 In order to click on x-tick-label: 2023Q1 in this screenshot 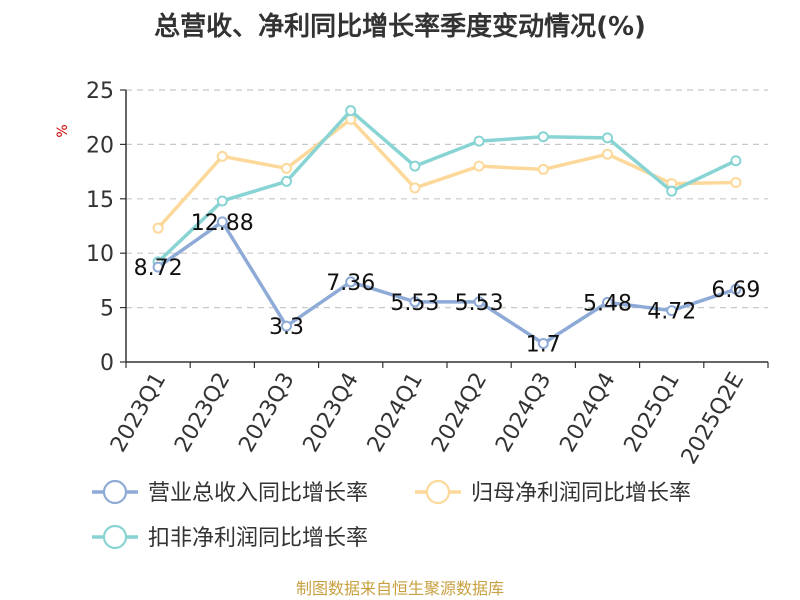, I will do `click(138, 413)`.